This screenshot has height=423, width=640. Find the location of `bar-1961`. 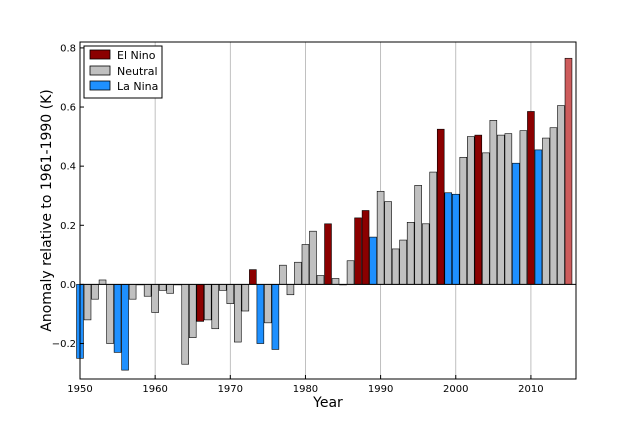

bar-1961 is located at coordinates (162, 287).